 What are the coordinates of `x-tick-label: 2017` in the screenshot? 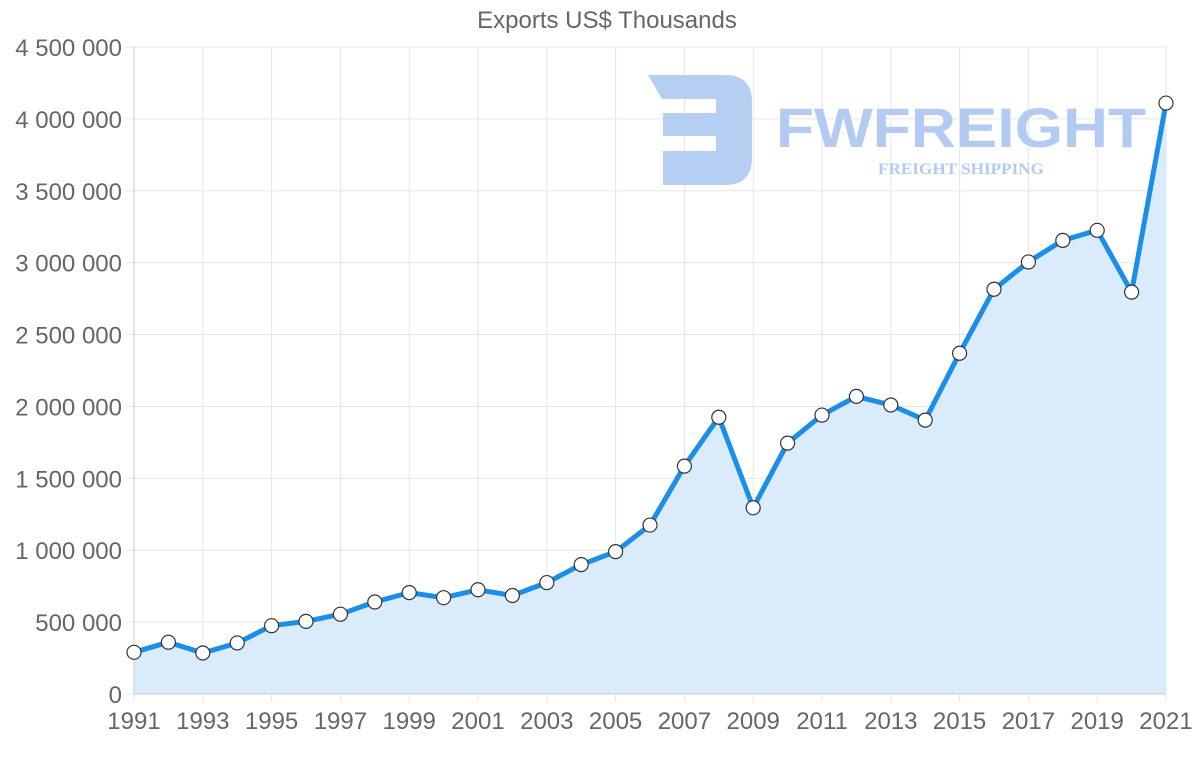 It's located at (1028, 721).